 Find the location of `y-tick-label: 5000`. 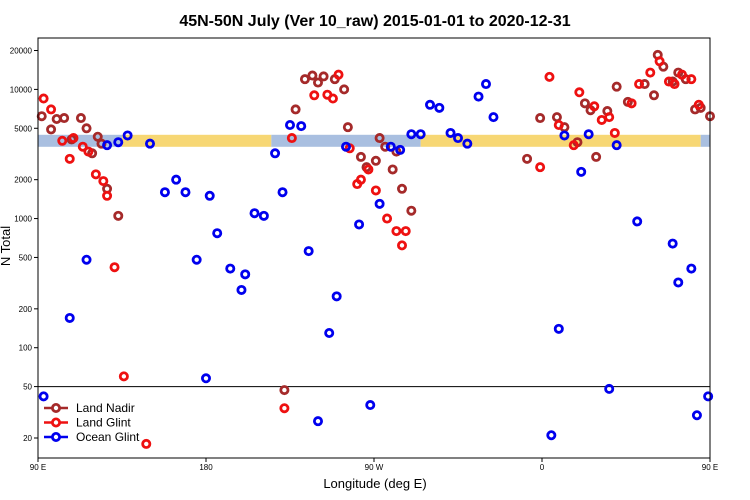

y-tick-label: 5000 is located at coordinates (23, 128).